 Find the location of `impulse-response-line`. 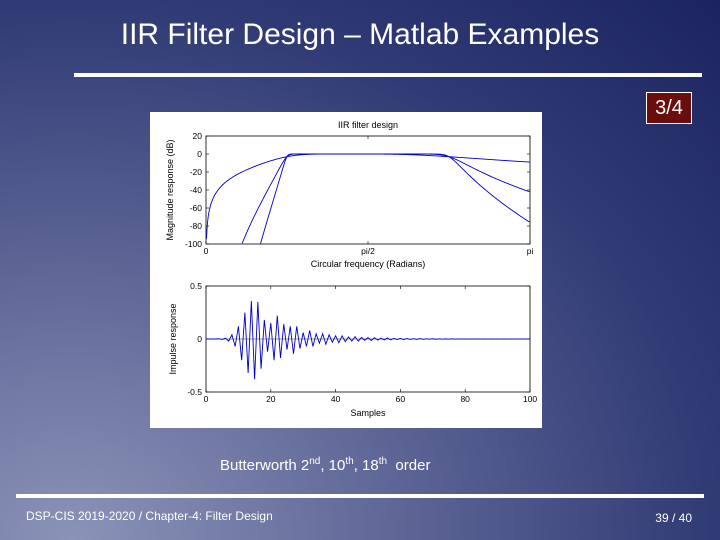

impulse-response-line is located at coordinates (368, 340).